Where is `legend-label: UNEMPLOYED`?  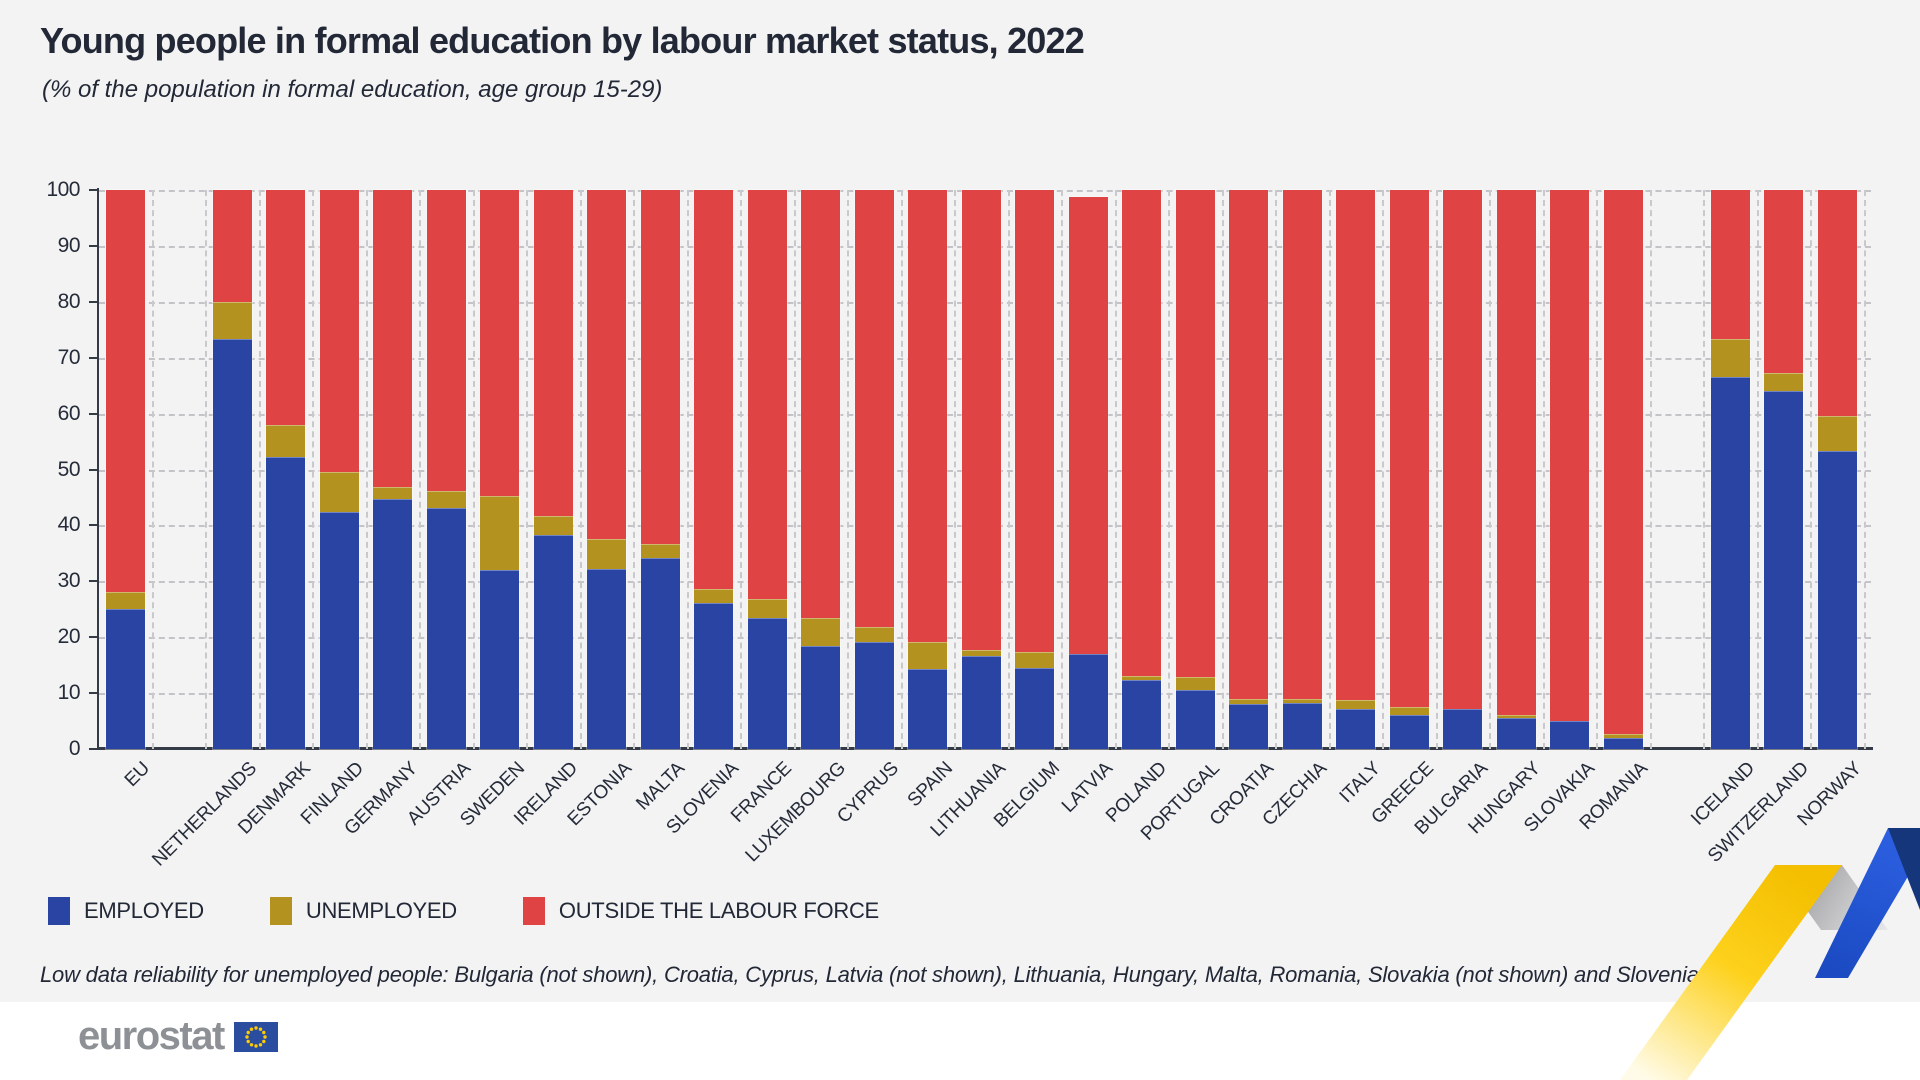
legend-label: UNEMPLOYED is located at coordinates (381, 910).